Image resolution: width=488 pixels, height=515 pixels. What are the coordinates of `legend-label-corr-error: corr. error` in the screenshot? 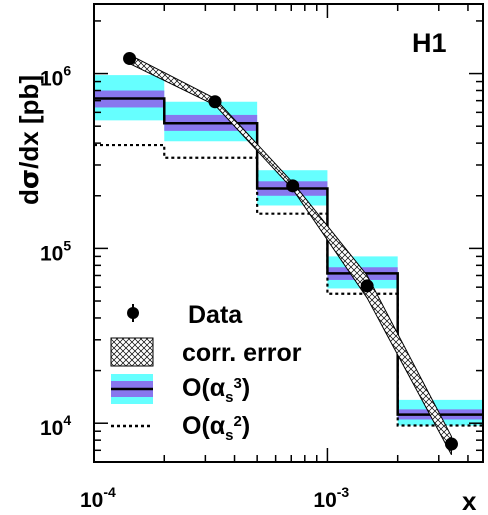 It's located at (242, 353).